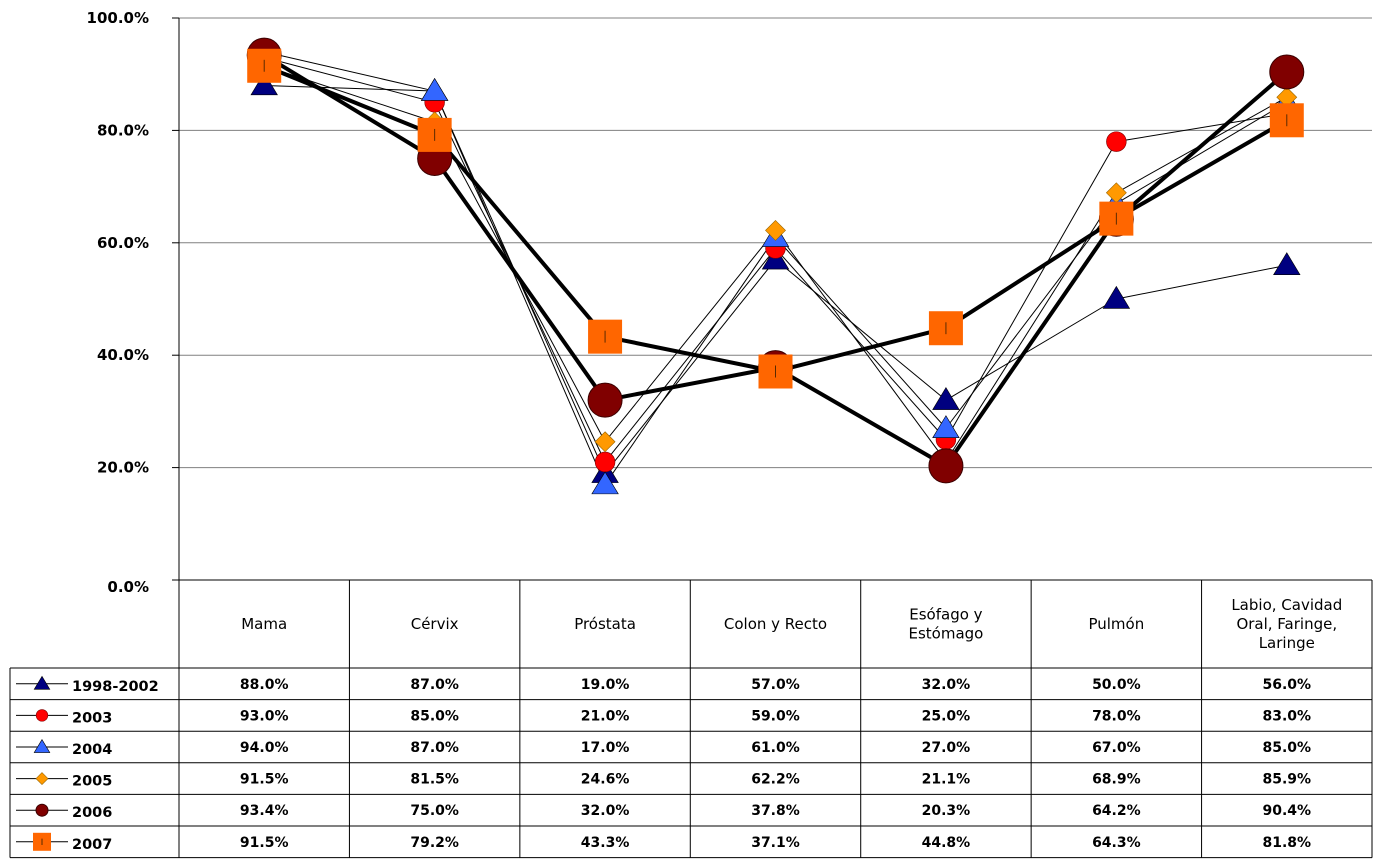  I want to click on data-label: 78.0%, so click(1116, 716).